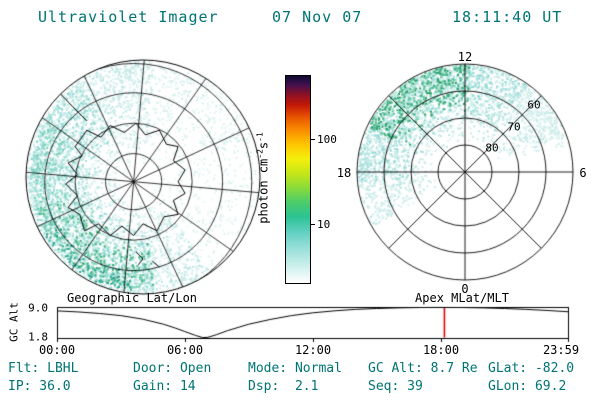  What do you see at coordinates (583, 173) in the screenshot?
I see `mlt-6-label: 6` at bounding box center [583, 173].